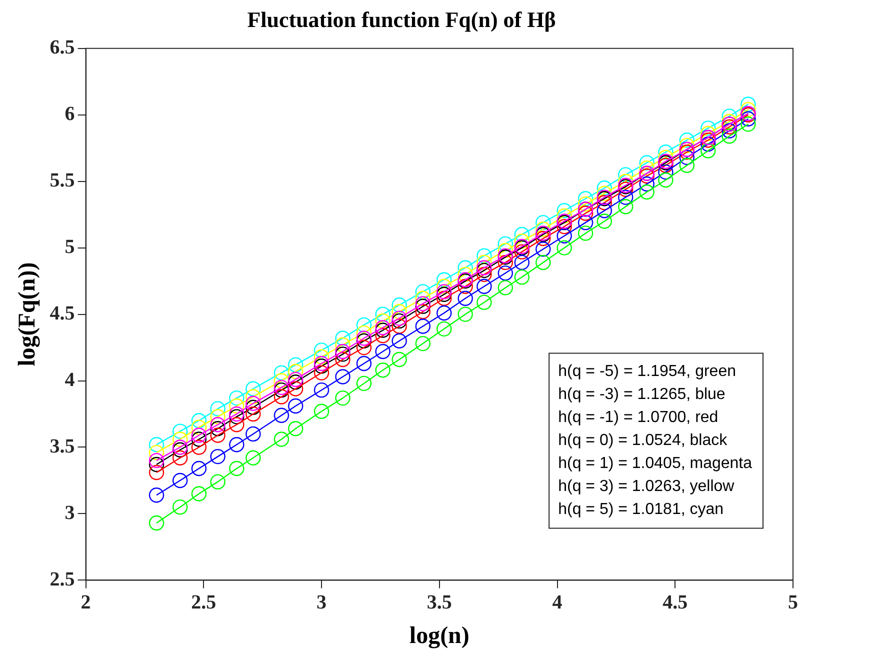 The width and height of the screenshot is (875, 657). Describe the element at coordinates (401, 19) in the screenshot. I see `chart-title: Fluctuation function Fq(n) of Hβ` at that location.